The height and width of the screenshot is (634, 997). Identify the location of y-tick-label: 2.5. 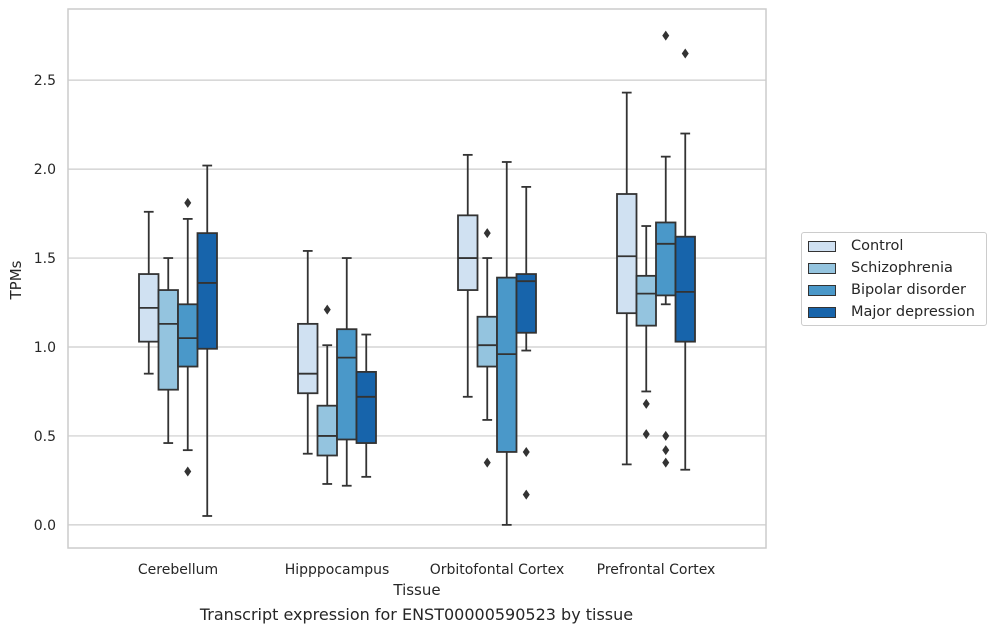
(45, 81).